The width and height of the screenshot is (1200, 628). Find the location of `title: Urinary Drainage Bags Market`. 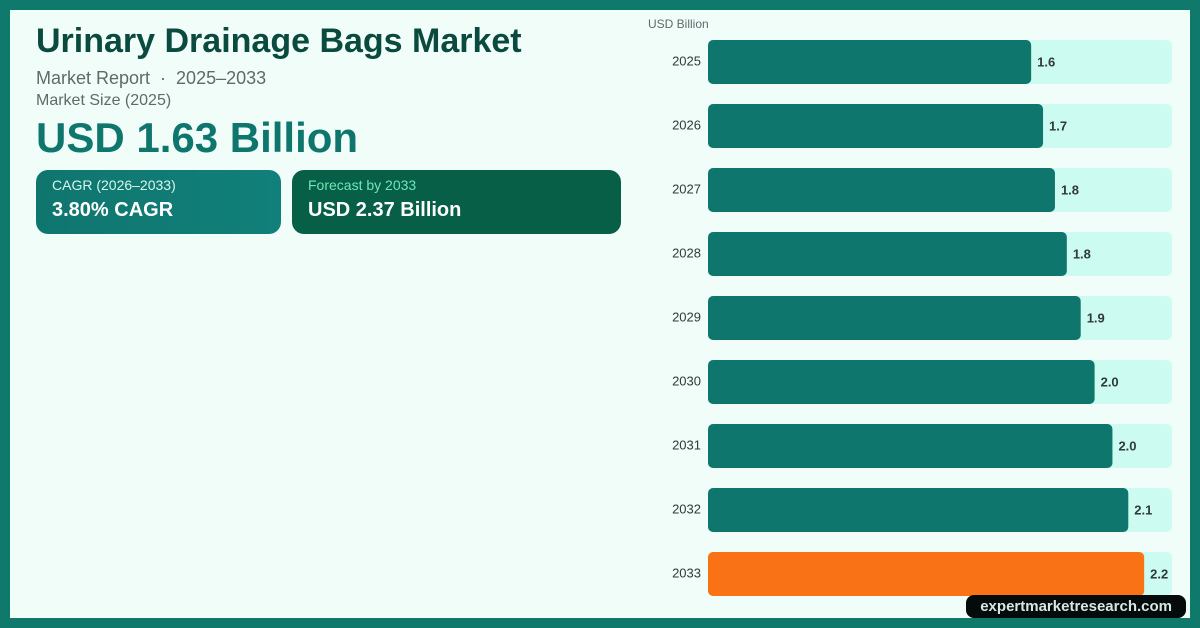

title: Urinary Drainage Bags Market is located at coordinates (279, 41).